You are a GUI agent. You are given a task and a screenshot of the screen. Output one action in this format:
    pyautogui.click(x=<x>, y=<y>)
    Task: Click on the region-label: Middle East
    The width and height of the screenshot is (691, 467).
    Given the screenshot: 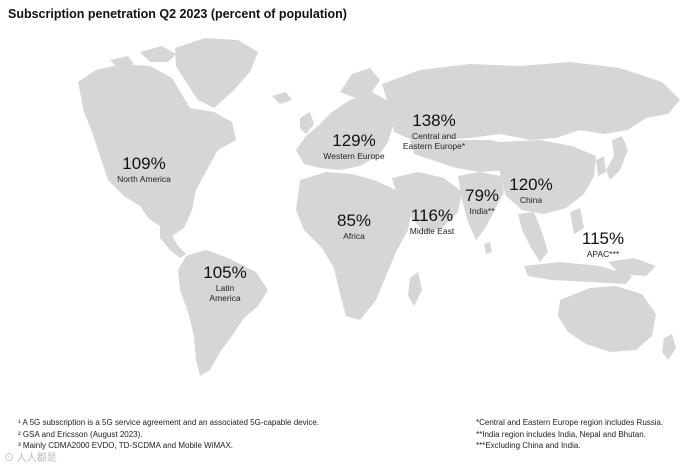 What is the action you would take?
    pyautogui.click(x=432, y=230)
    